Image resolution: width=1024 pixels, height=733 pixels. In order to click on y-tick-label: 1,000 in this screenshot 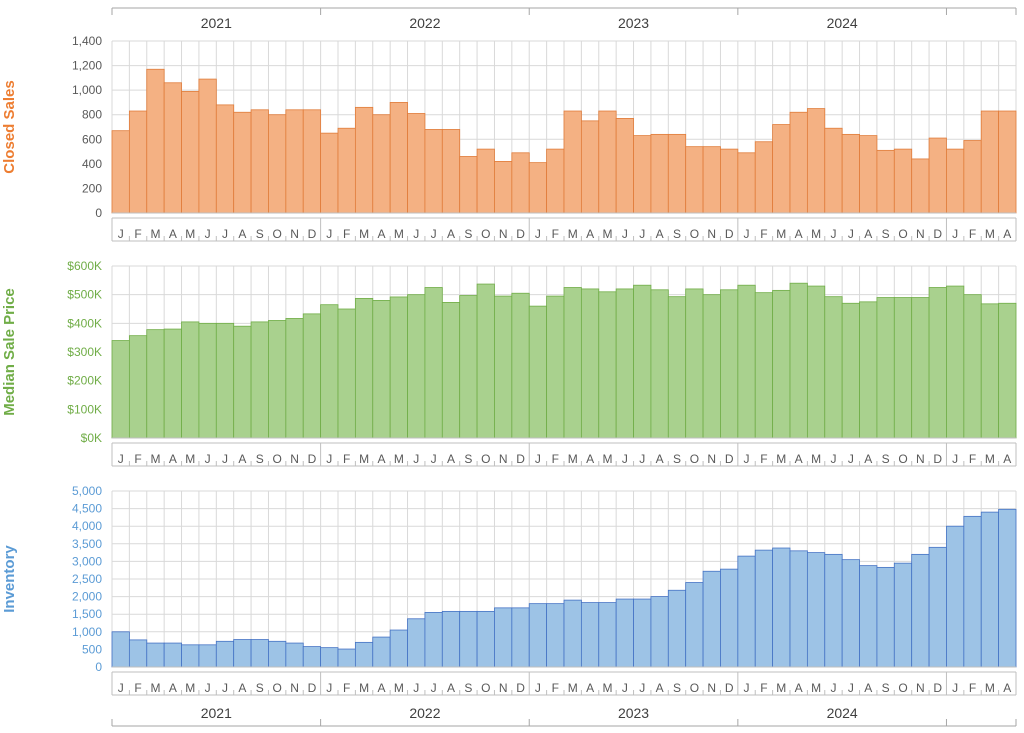, I will do `click(87, 90)`.